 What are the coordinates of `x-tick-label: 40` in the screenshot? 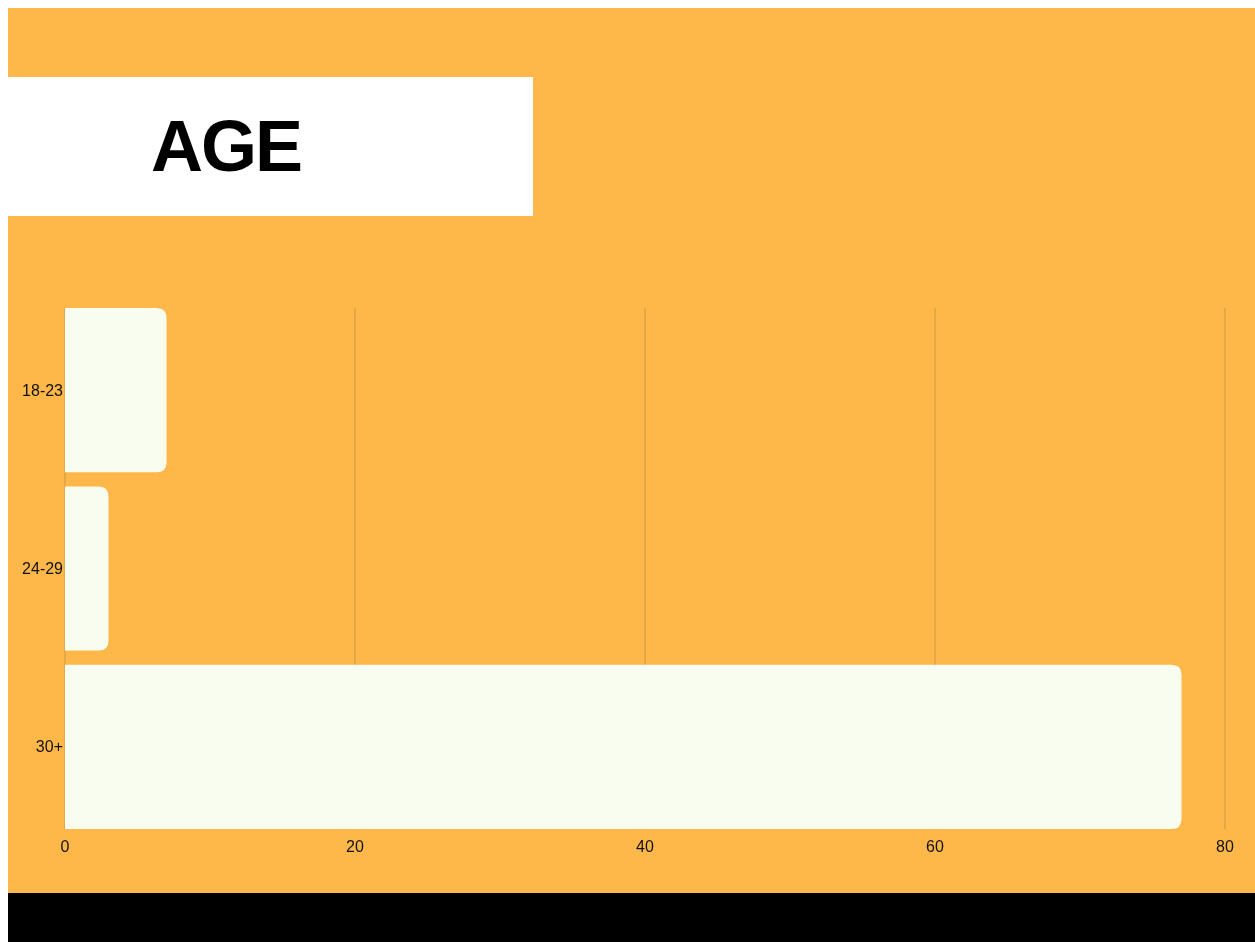 It's located at (645, 846).